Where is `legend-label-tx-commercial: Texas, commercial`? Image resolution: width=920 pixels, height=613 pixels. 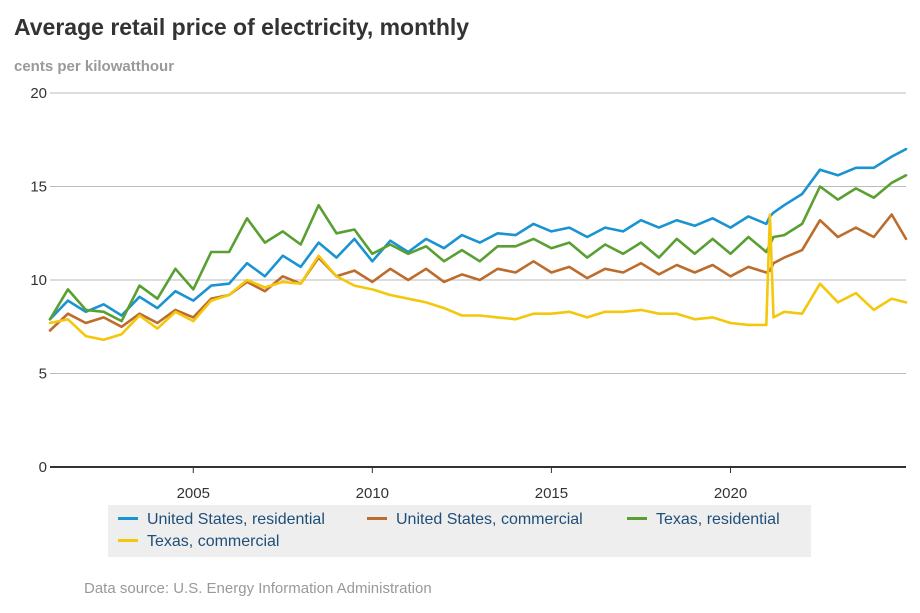
legend-label-tx-commercial: Texas, commercial is located at coordinates (213, 541).